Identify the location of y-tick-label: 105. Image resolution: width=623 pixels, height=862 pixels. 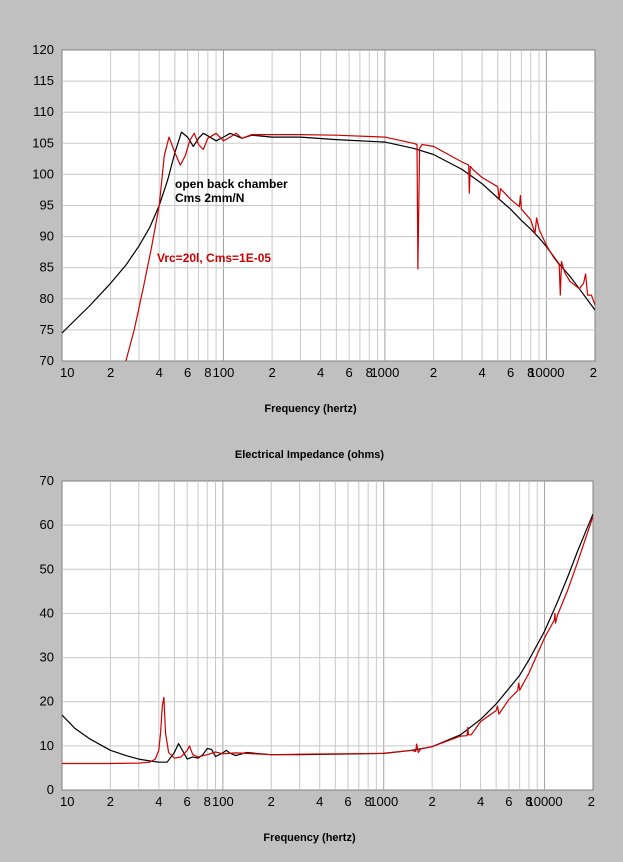
(43, 142).